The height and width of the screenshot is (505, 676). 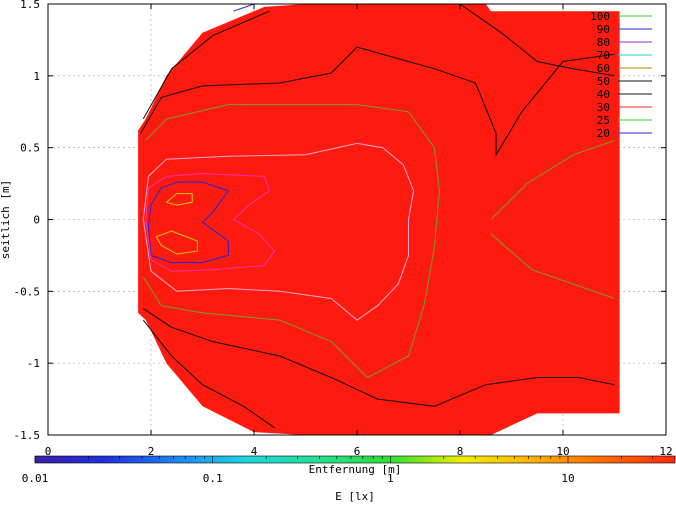 What do you see at coordinates (48, 451) in the screenshot?
I see `x-tick-label: 0` at bounding box center [48, 451].